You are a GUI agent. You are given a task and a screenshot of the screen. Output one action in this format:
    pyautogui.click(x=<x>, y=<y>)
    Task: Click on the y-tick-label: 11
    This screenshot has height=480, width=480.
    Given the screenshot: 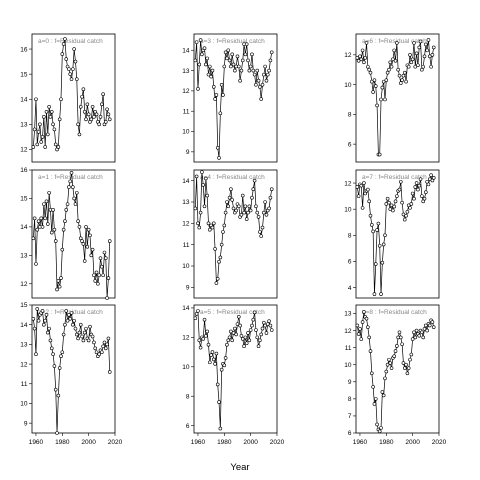 What is the action you would take?
    pyautogui.click(x=186, y=111)
    